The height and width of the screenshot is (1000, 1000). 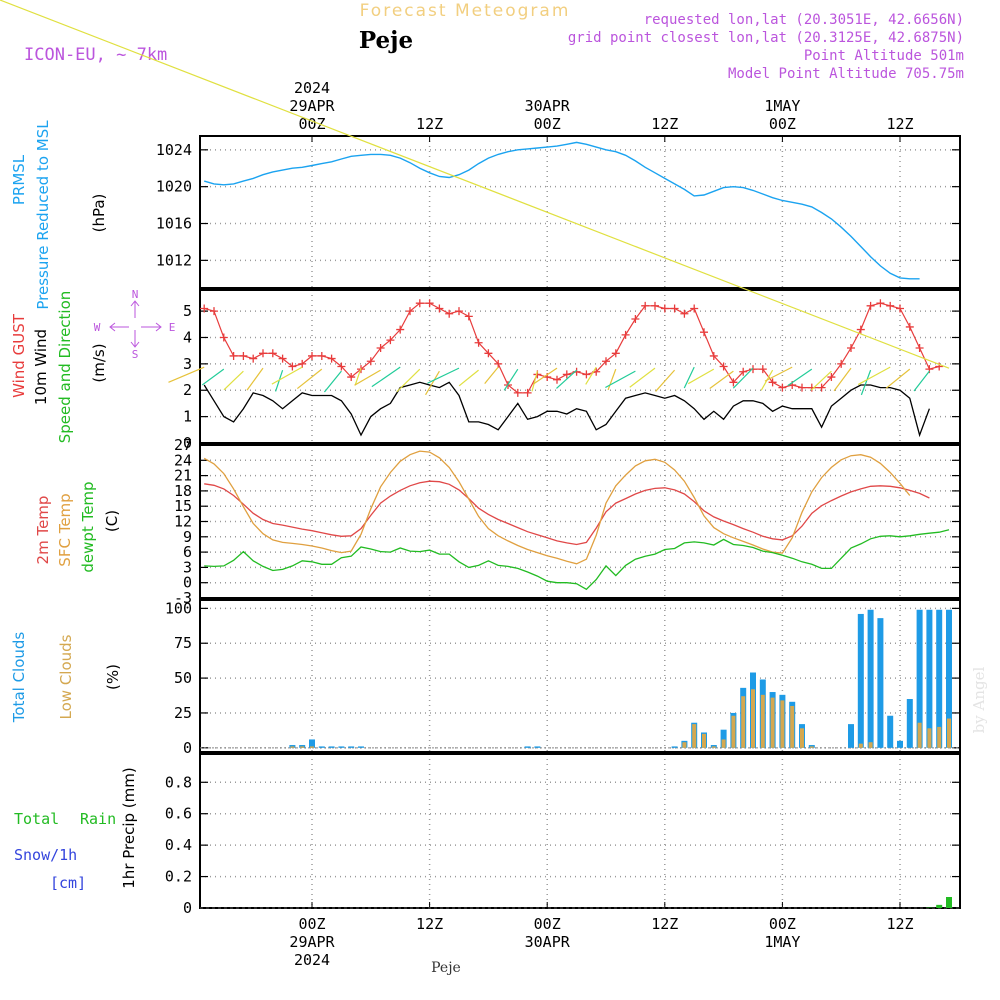 I want to click on snow-unit-label: [cm], so click(x=68, y=883).